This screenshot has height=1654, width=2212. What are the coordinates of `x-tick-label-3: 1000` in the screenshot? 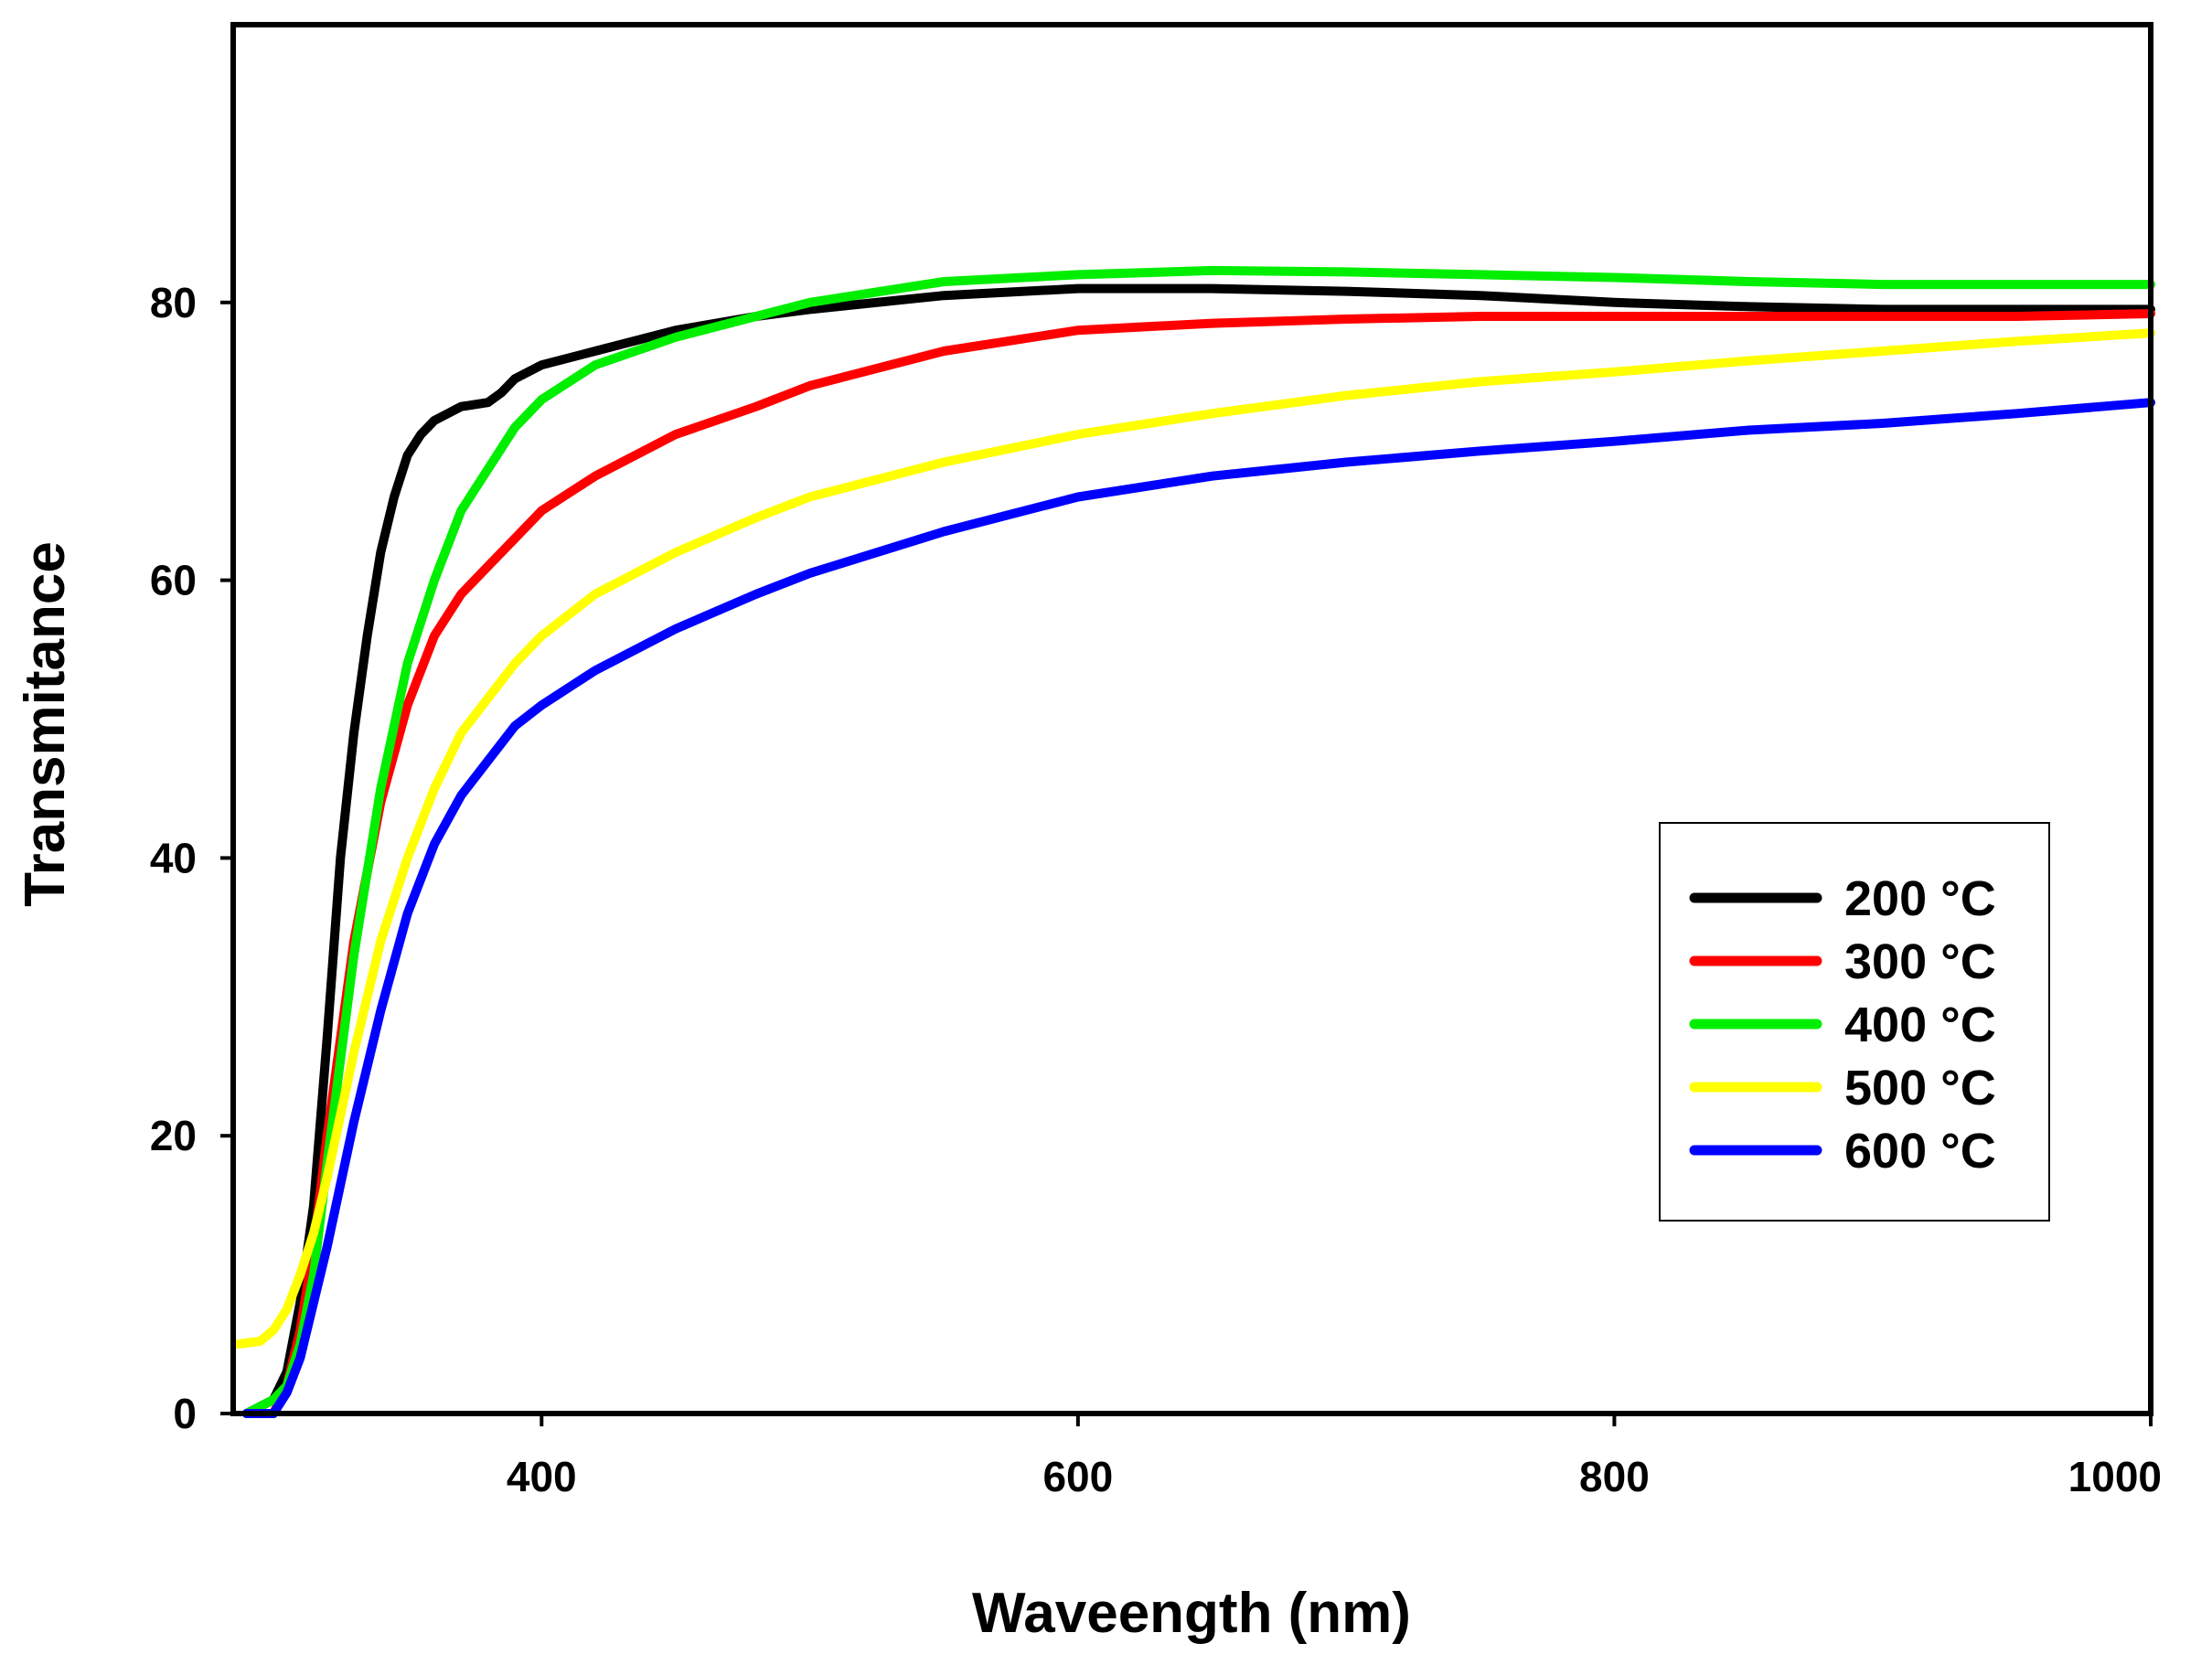 It's located at (2115, 1476).